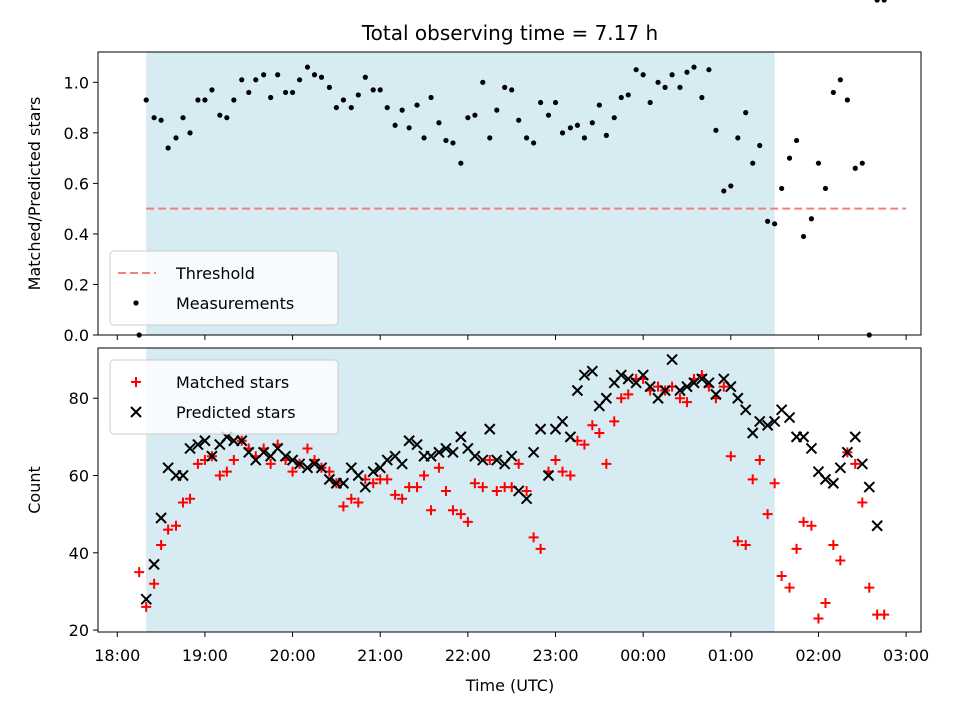 The height and width of the screenshot is (720, 960). What do you see at coordinates (76, 284) in the screenshot?
I see `y-tick-label: 0.2` at bounding box center [76, 284].